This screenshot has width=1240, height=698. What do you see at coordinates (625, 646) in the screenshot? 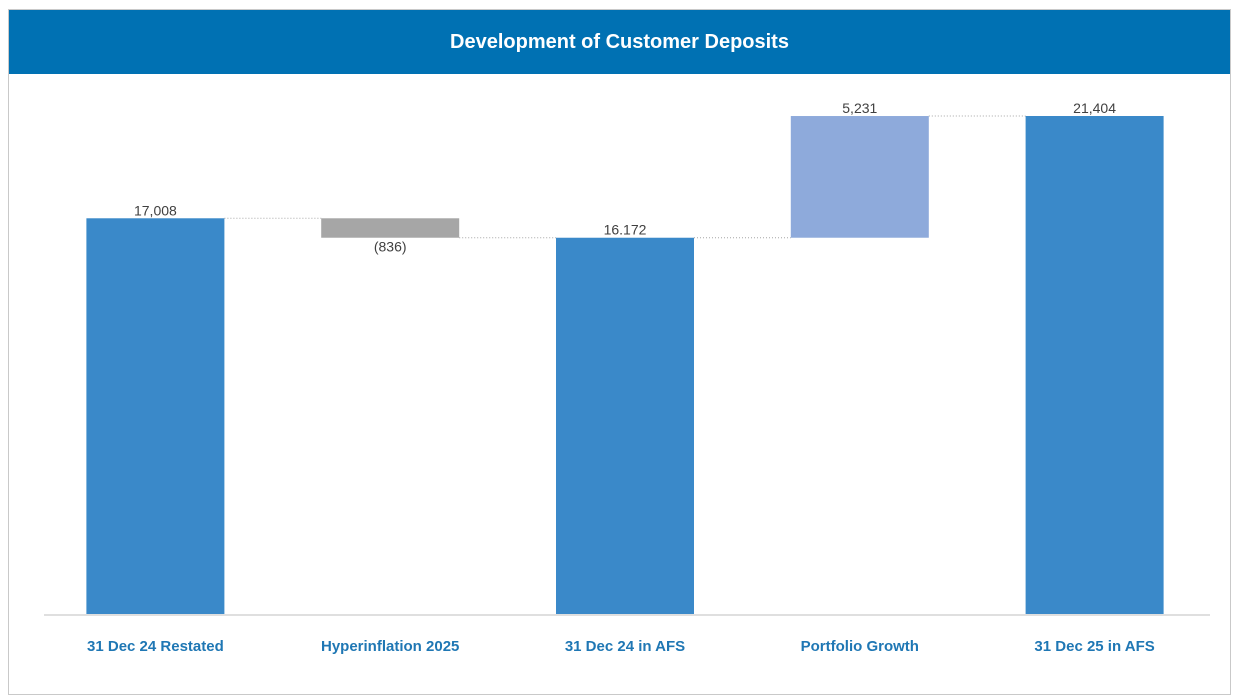
I see `category-label: 31 Dec 24 in AFS` at bounding box center [625, 646].